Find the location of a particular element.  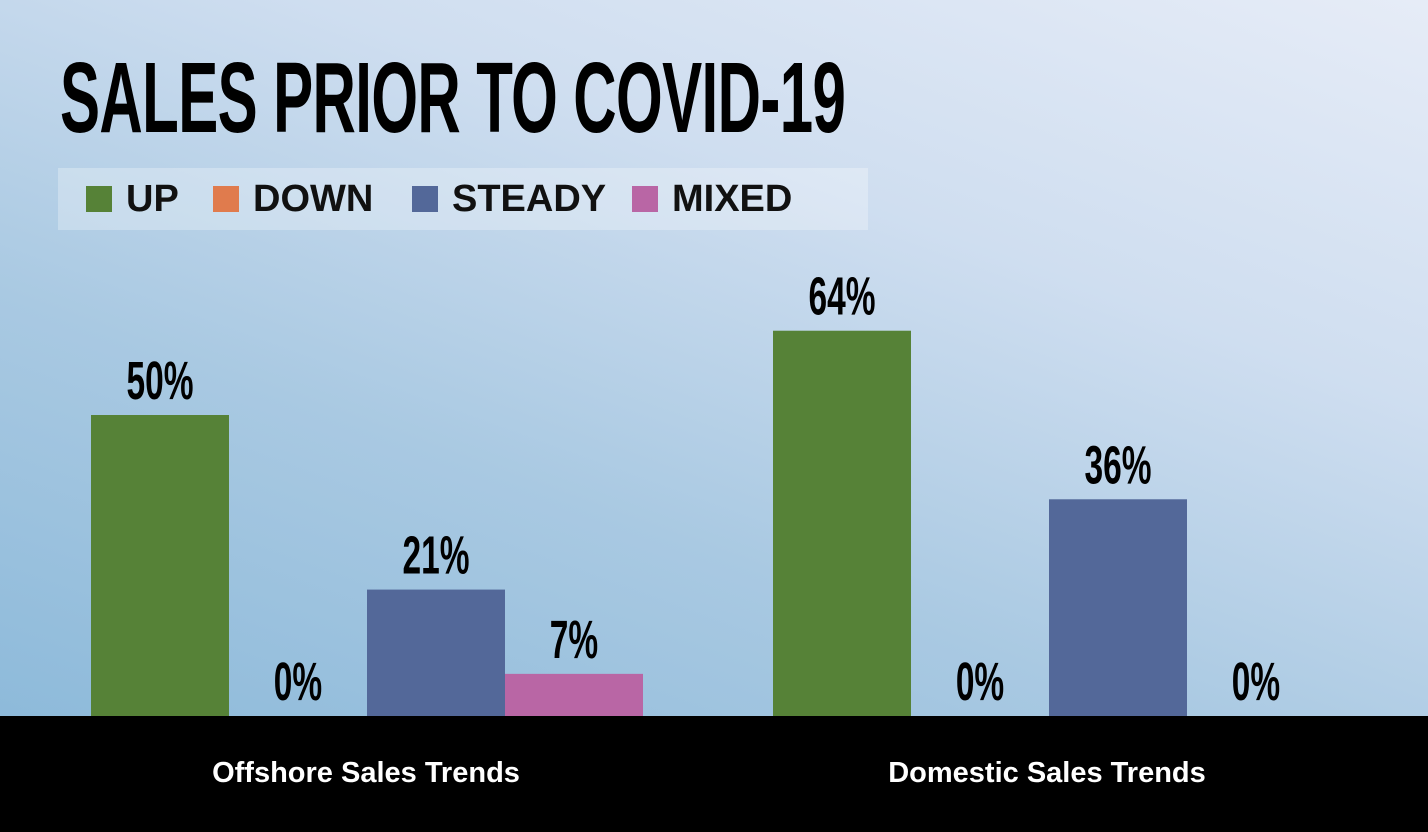

value-label-offshore-down: 0% is located at coordinates (298, 681).